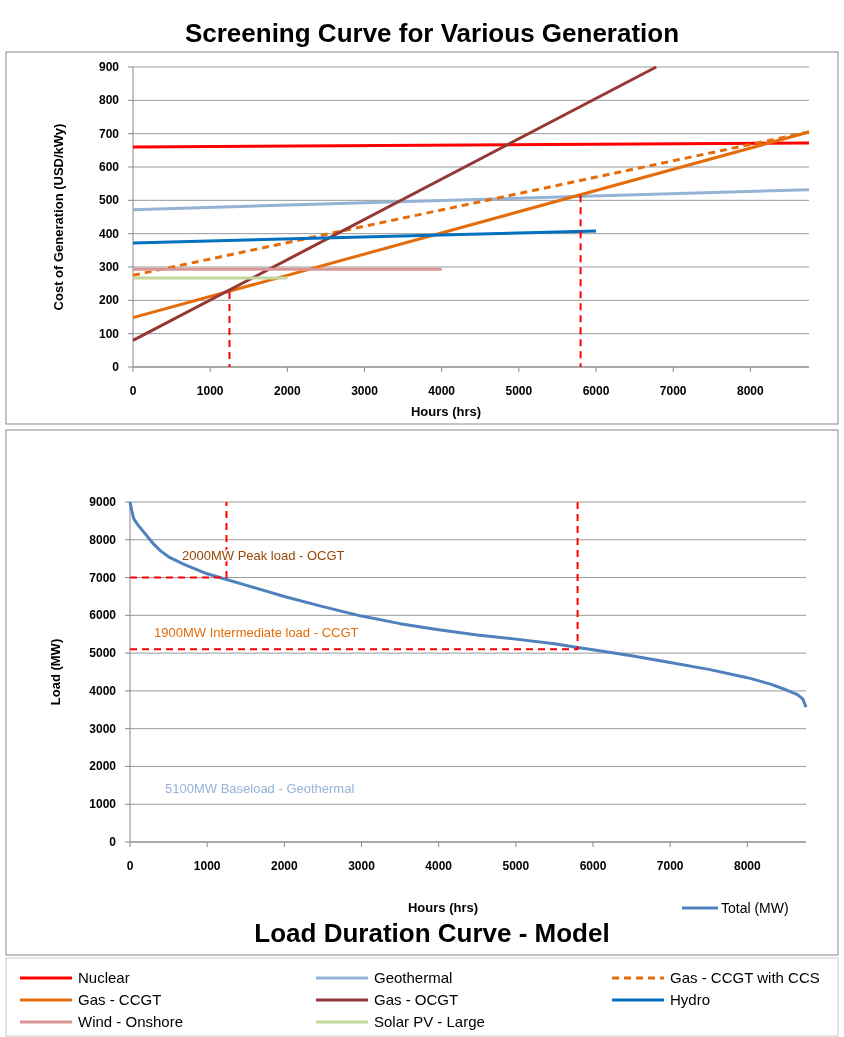  What do you see at coordinates (131, 1021) in the screenshot?
I see `legend-label: Wind - Onshore` at bounding box center [131, 1021].